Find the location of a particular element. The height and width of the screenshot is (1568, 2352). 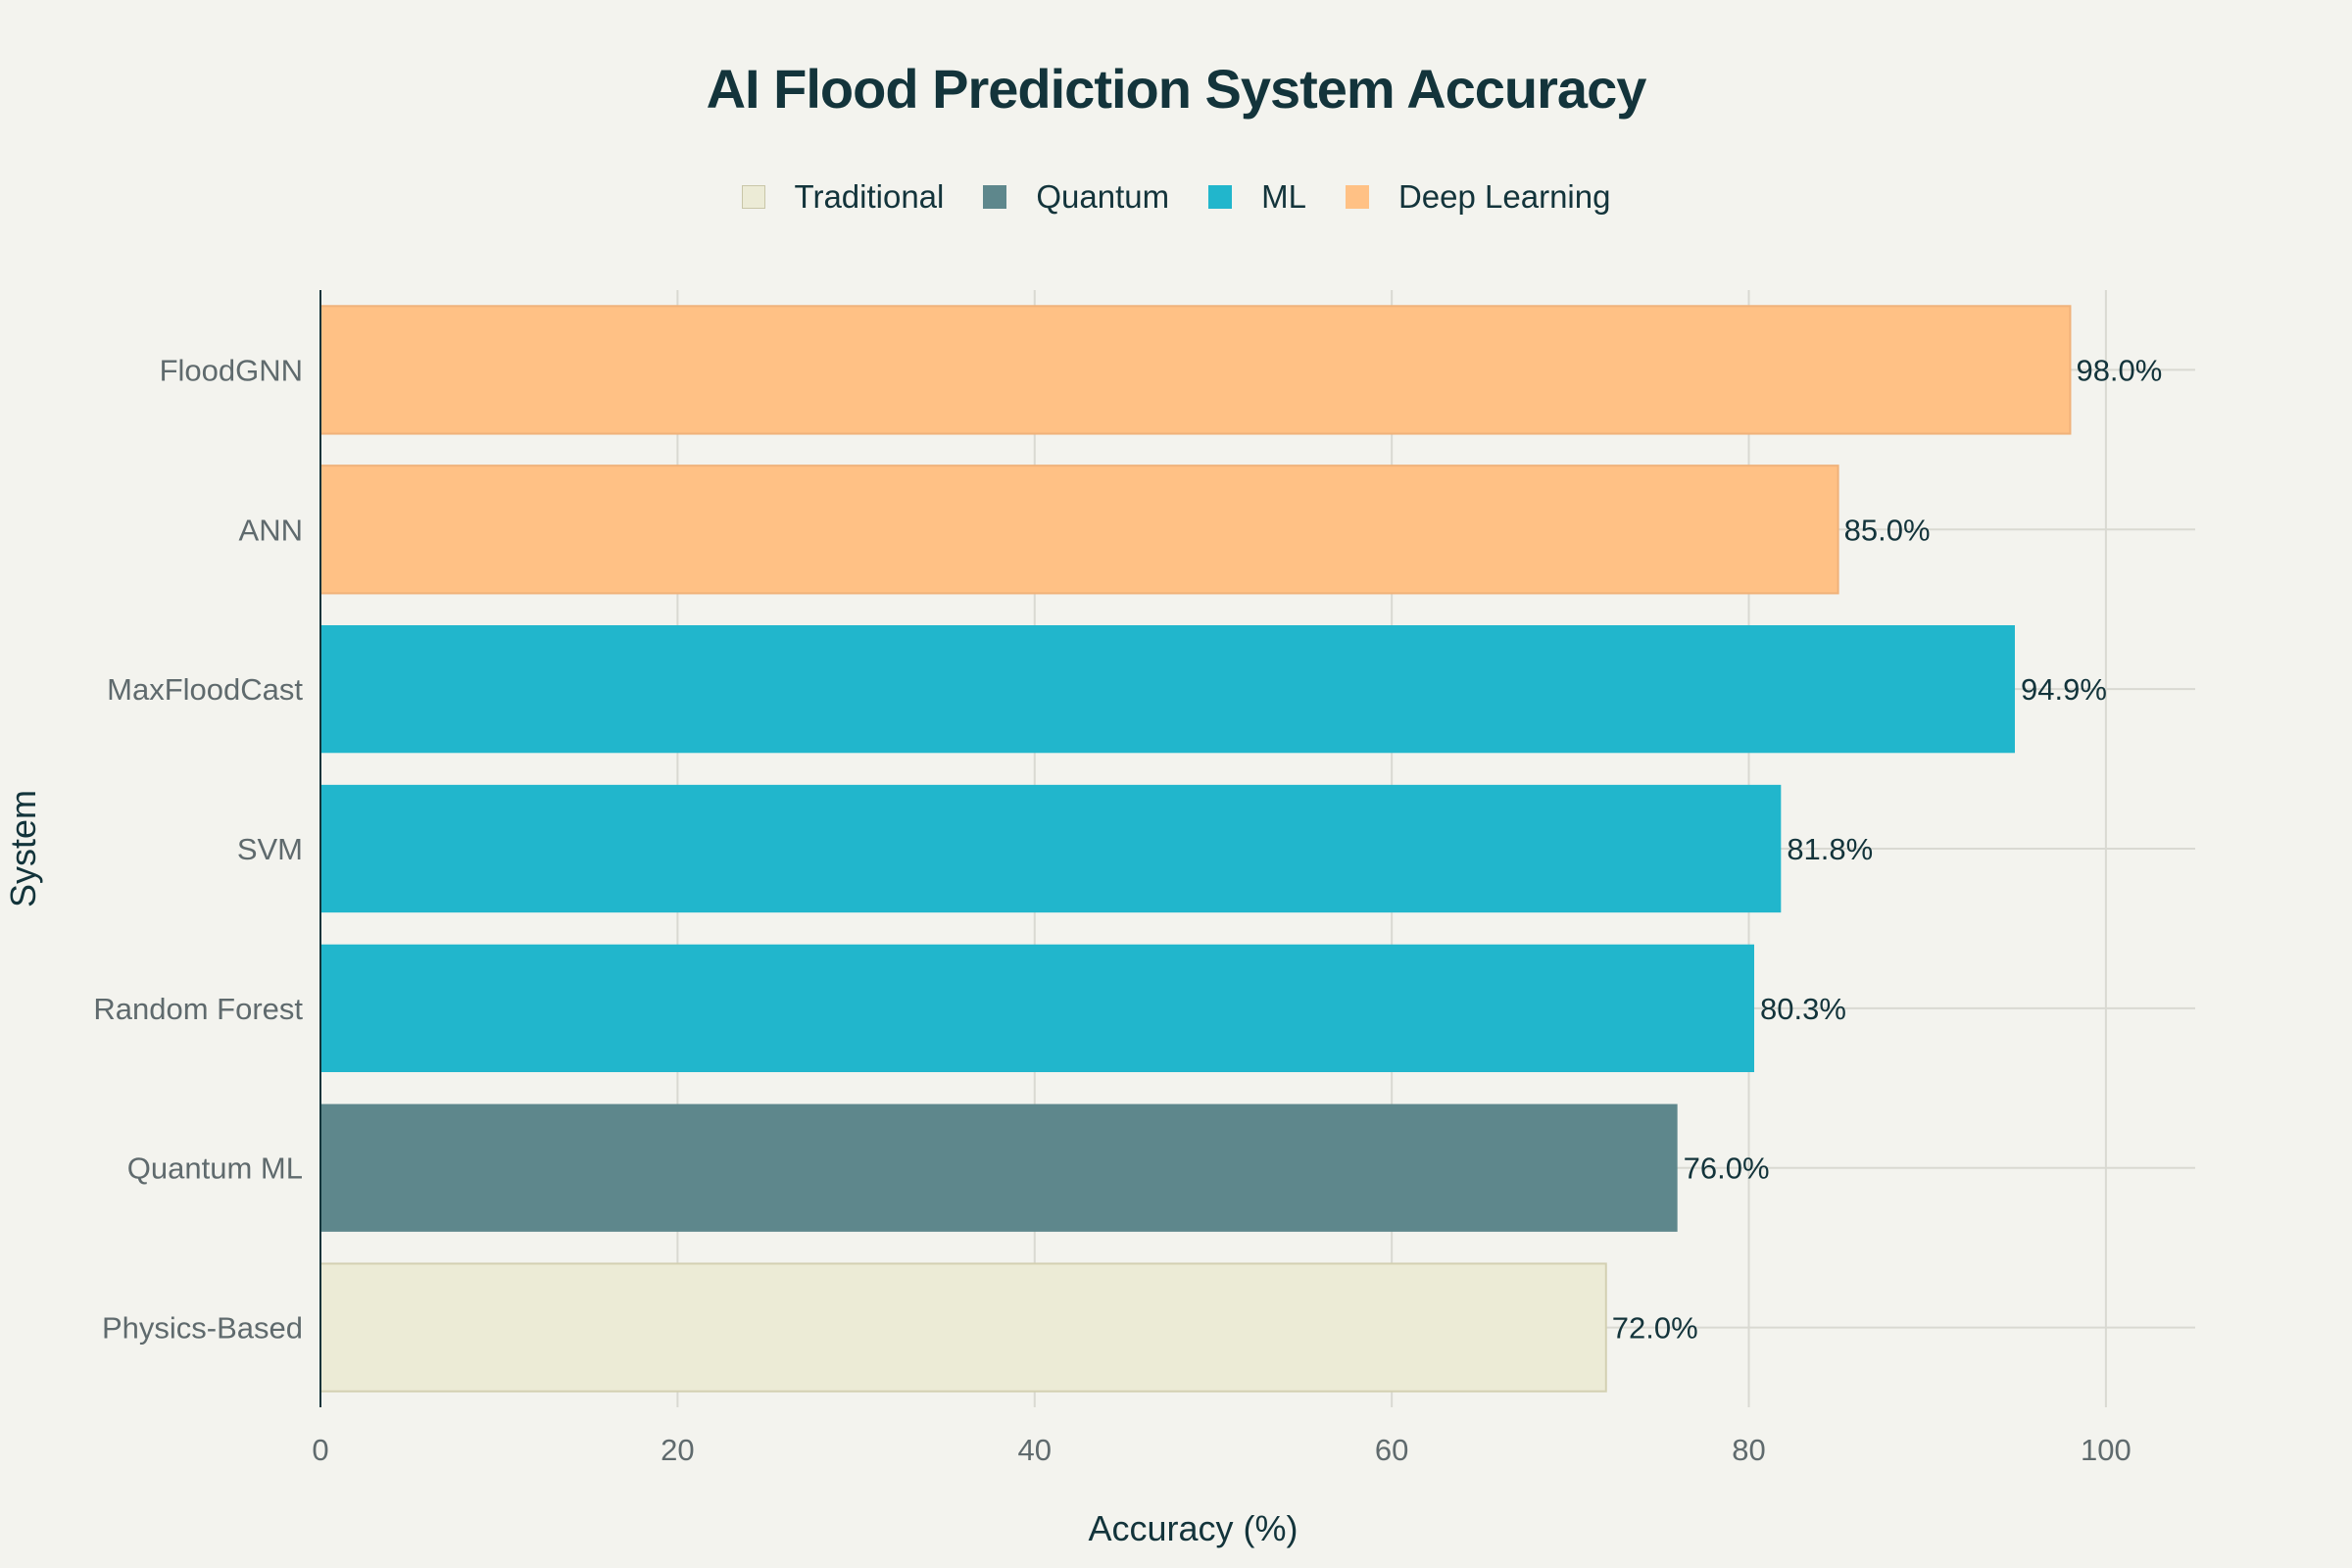

legend-label: Traditional is located at coordinates (869, 196).